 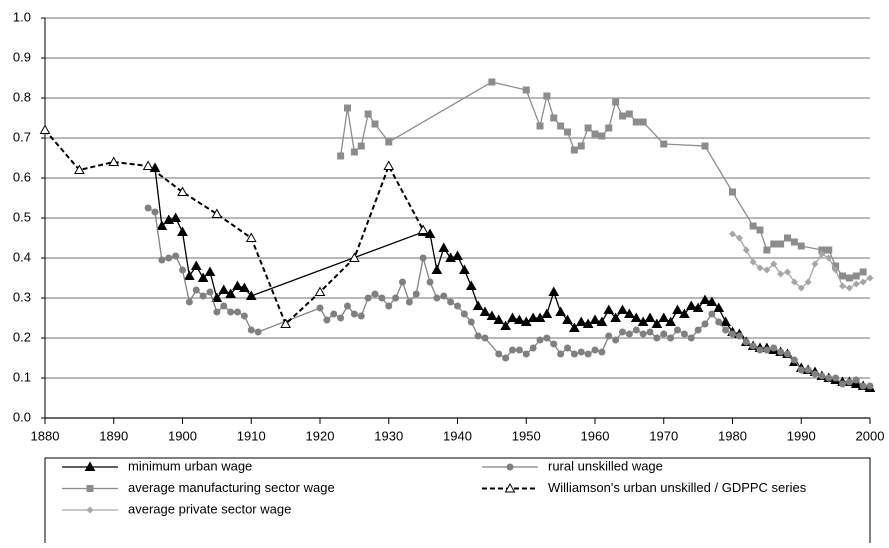 What do you see at coordinates (182, 435) in the screenshot?
I see `x-tick-label: 1900` at bounding box center [182, 435].